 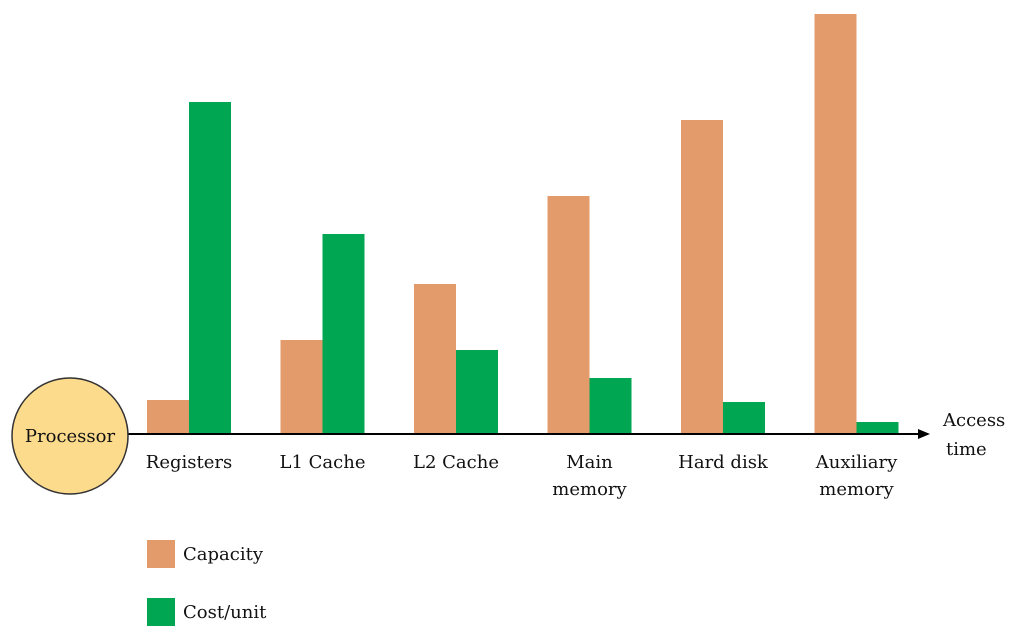 What do you see at coordinates (973, 435) in the screenshot?
I see `x-axis-label: Access time` at bounding box center [973, 435].